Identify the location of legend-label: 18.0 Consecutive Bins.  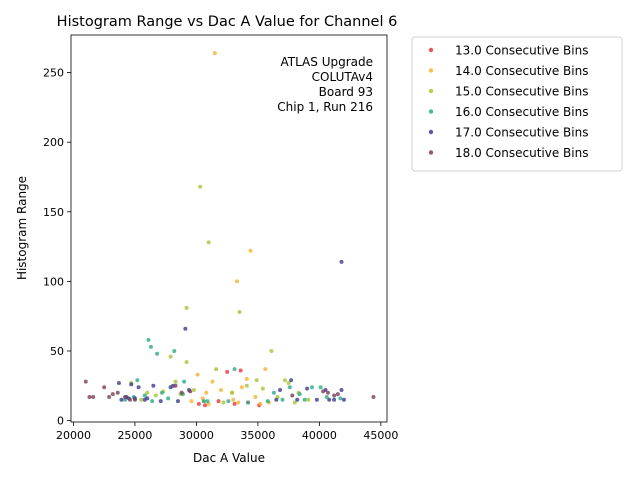
(521, 153).